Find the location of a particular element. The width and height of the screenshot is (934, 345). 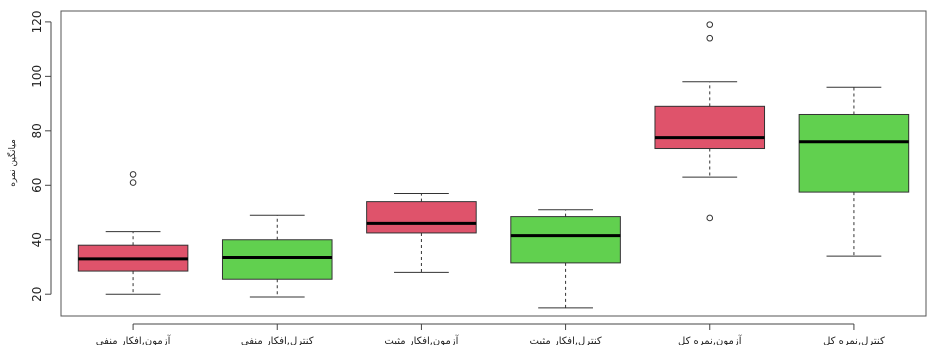

category-label: کنترل,نمره کل is located at coordinates (854, 340).